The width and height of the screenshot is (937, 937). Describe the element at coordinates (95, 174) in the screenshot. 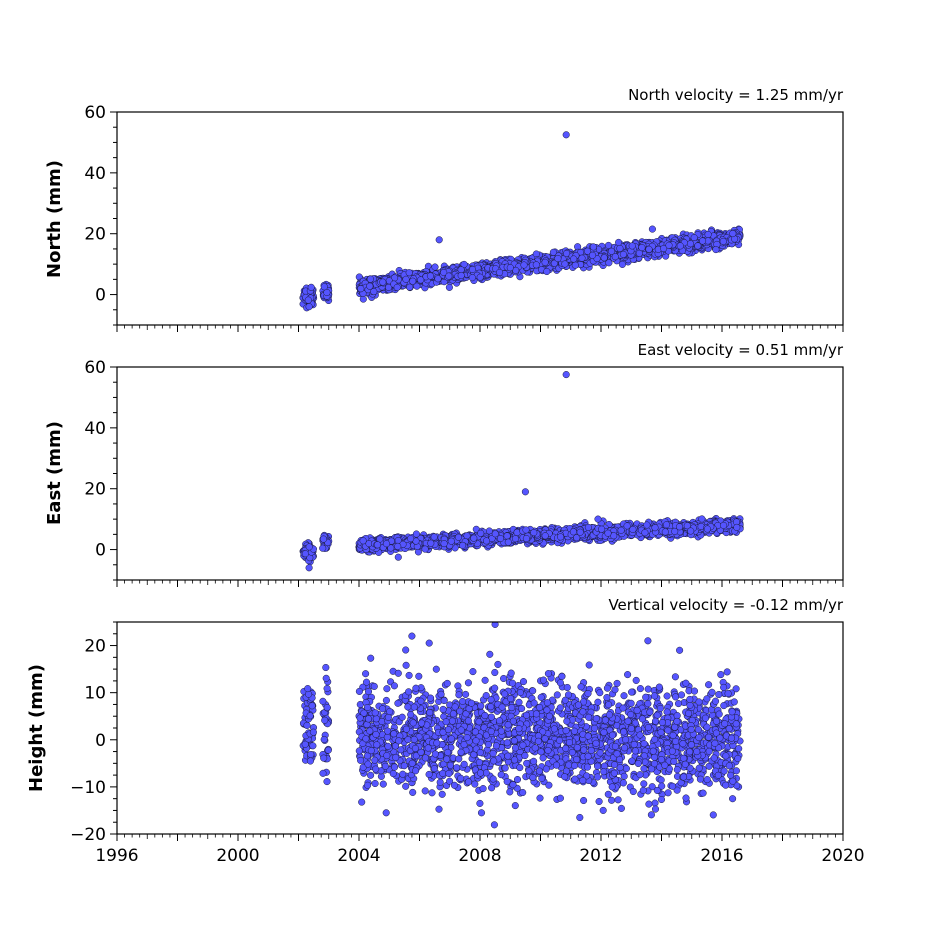

I see `north-y-tick-label: 40` at that location.